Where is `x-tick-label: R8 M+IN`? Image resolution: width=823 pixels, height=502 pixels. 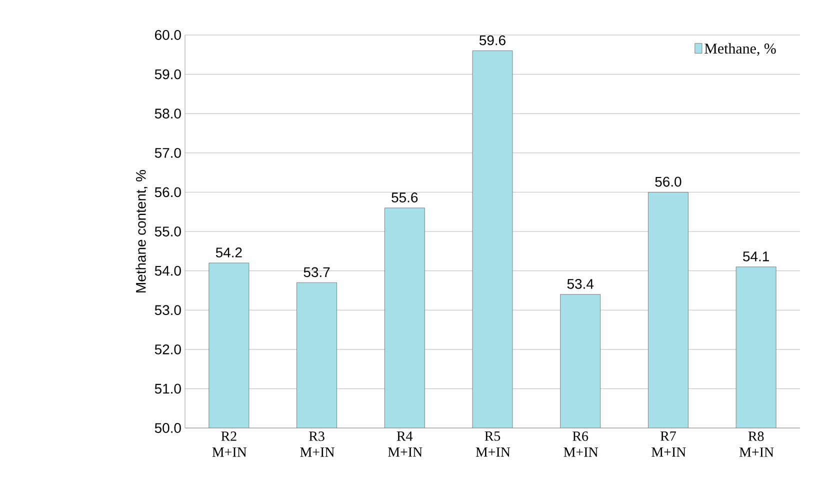
x-tick-label: R8 M+IN is located at coordinates (756, 444).